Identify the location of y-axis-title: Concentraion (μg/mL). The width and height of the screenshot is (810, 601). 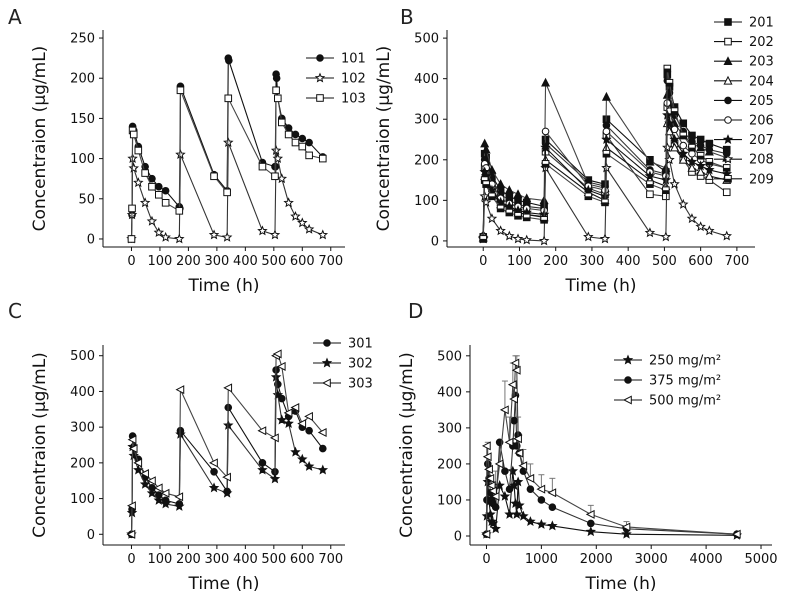
(40, 139).